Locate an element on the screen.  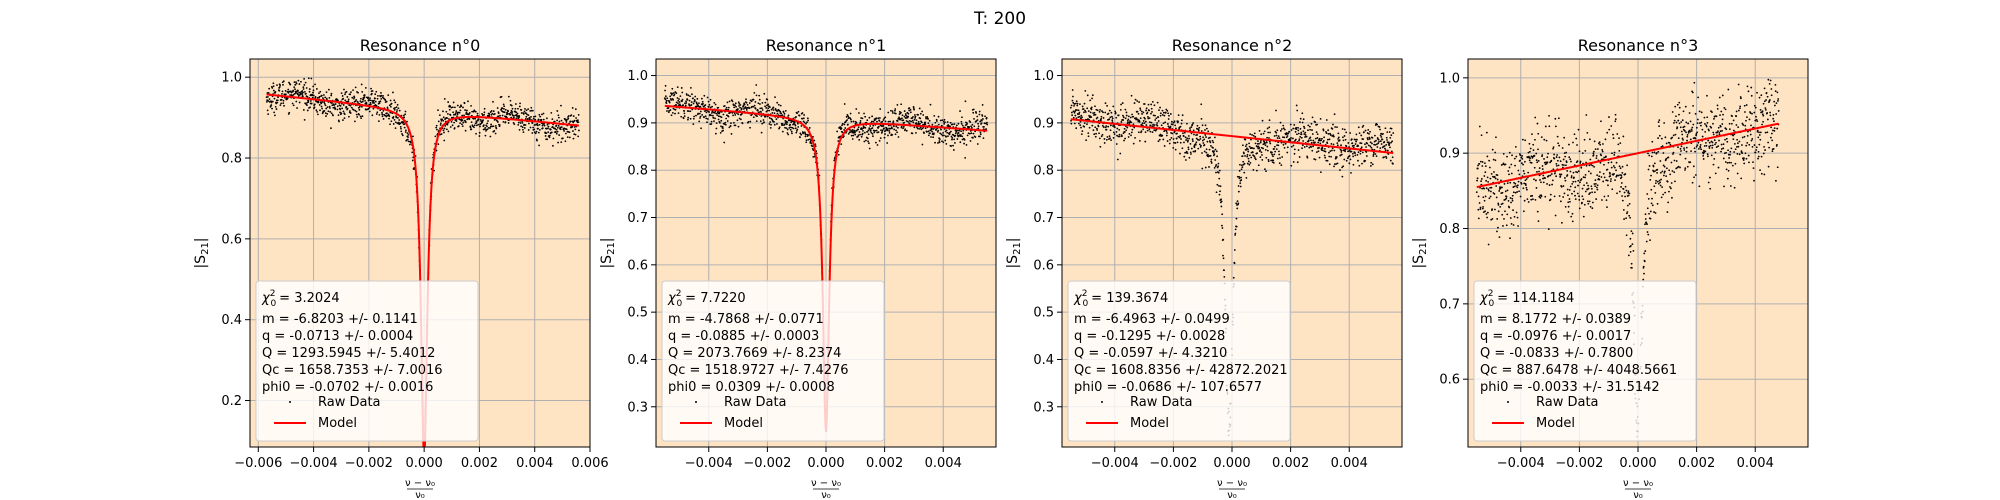
x-tick-label: 0.006 is located at coordinates (589, 463).